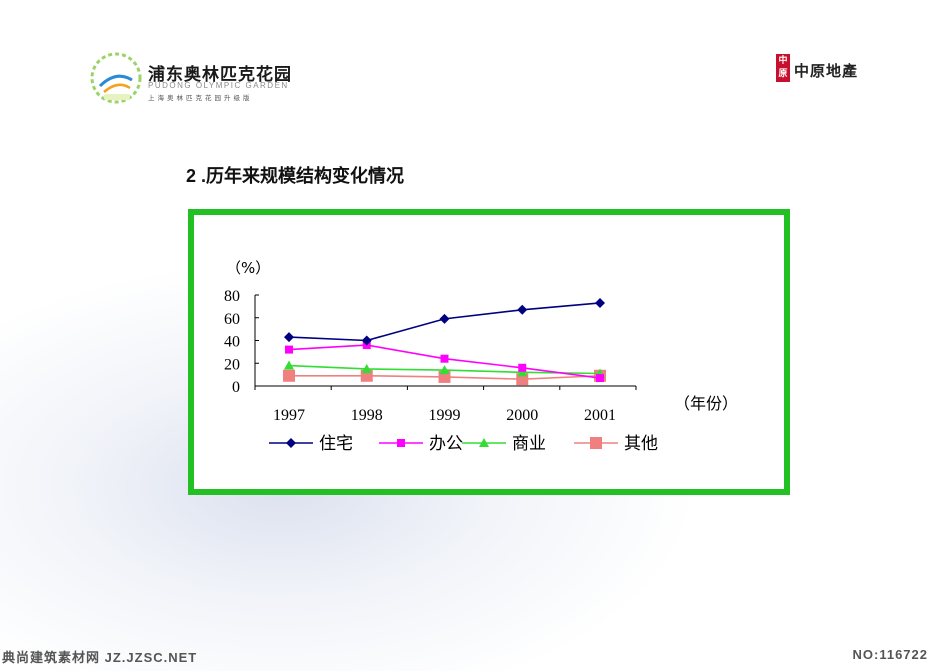 This screenshot has width=950, height=671. I want to click on section-title: 2 .历年来规模结构变化情况, so click(295, 176).